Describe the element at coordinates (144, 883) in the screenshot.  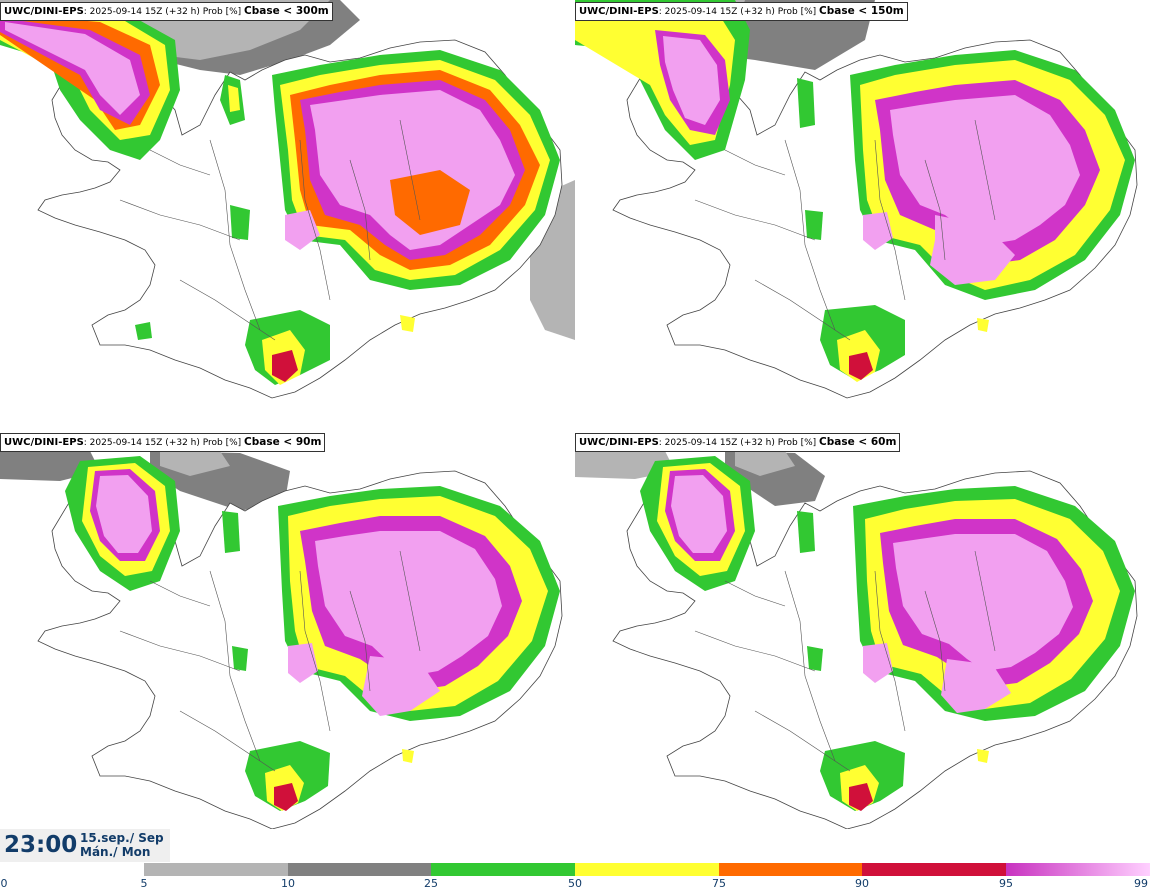
I see `colorbar-tick-label: 5` at that location.